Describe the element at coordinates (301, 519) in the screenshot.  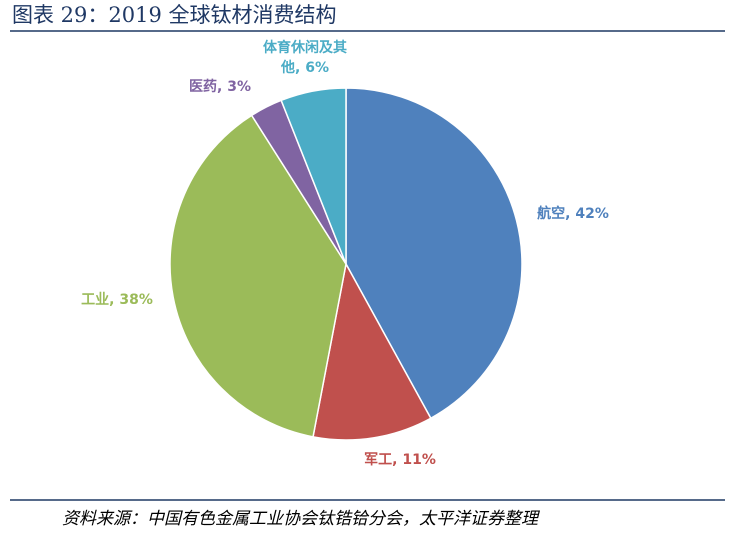
I see `source-note: 资料来源：中国有色金属工业协会钛锆铪分会，太平洋证券整理` at that location.